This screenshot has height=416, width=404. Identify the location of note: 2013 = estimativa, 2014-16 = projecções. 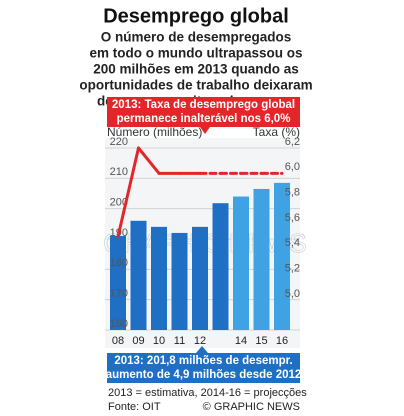
(207, 393).